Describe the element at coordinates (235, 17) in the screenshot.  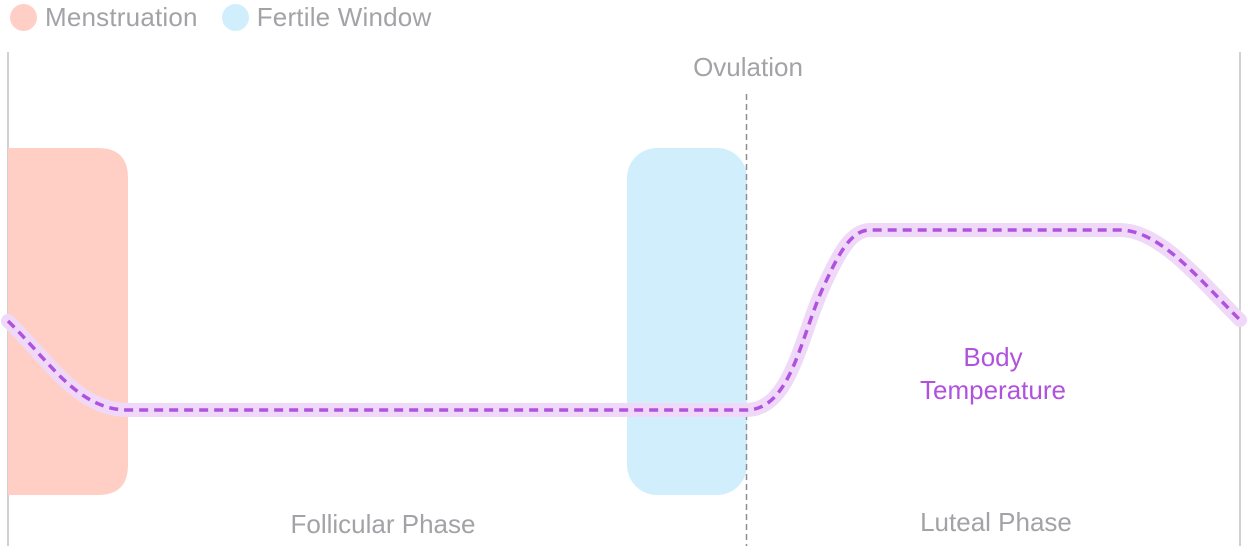
I see `fertile-window-dot-icon` at that location.